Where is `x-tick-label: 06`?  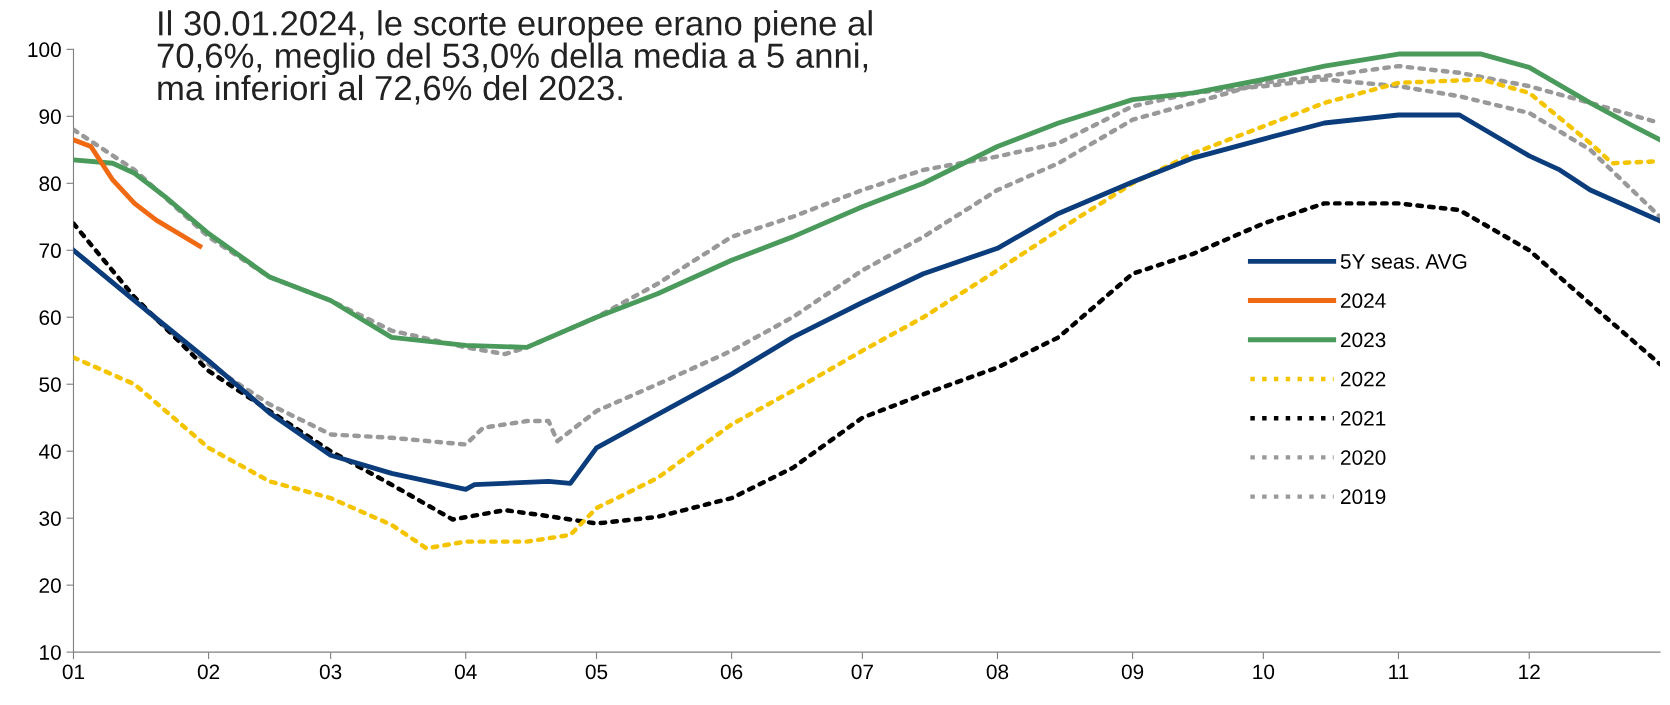
x-tick-label: 06 is located at coordinates (731, 672).